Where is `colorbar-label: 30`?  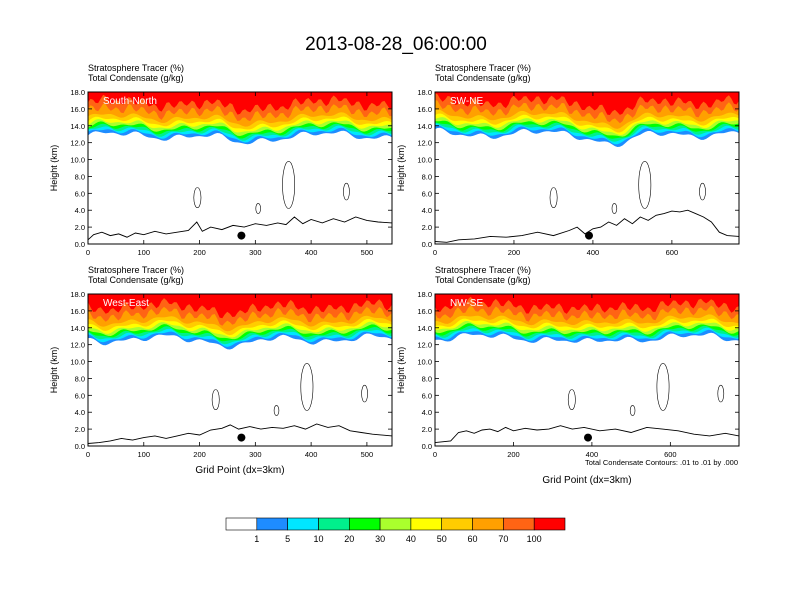 colorbar-label: 30 is located at coordinates (380, 539).